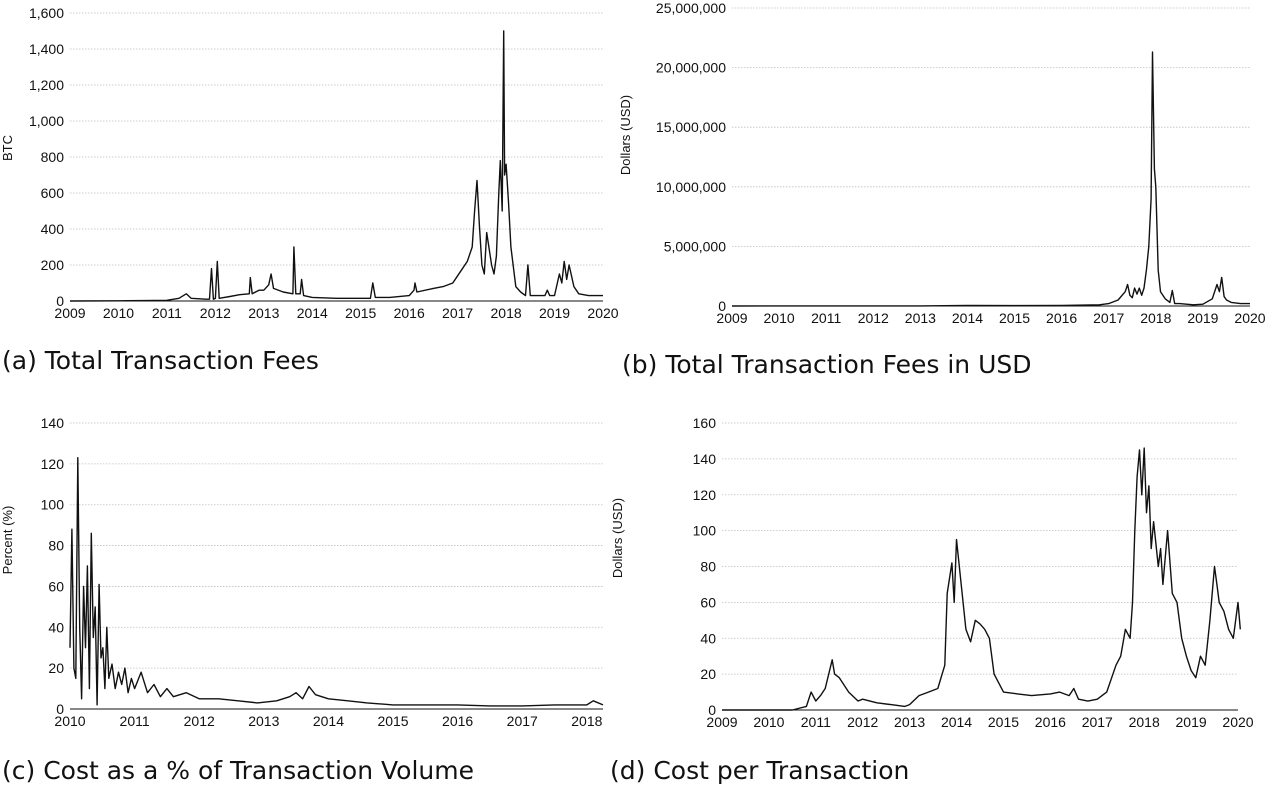 This screenshot has height=791, width=1280. What do you see at coordinates (691, 187) in the screenshot?
I see `chart-b-ytick-label: 10,000,000` at bounding box center [691, 187].